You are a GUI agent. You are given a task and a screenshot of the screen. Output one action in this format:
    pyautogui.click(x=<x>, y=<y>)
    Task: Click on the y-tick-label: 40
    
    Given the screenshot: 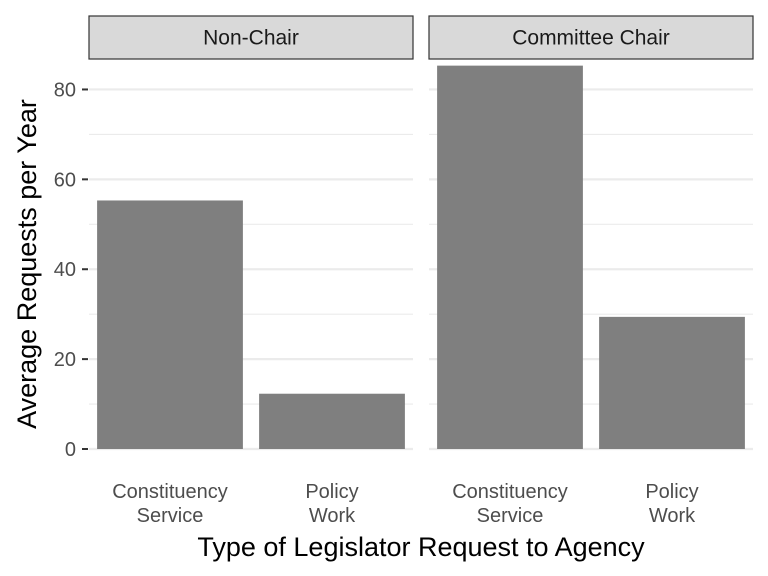 What is the action you would take?
    pyautogui.click(x=65, y=270)
    